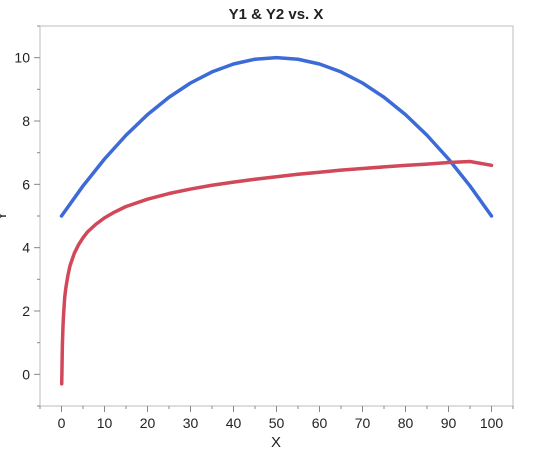 This screenshot has width=546, height=460. What do you see at coordinates (492, 423) in the screenshot?
I see `x-tick-label: 100` at bounding box center [492, 423].